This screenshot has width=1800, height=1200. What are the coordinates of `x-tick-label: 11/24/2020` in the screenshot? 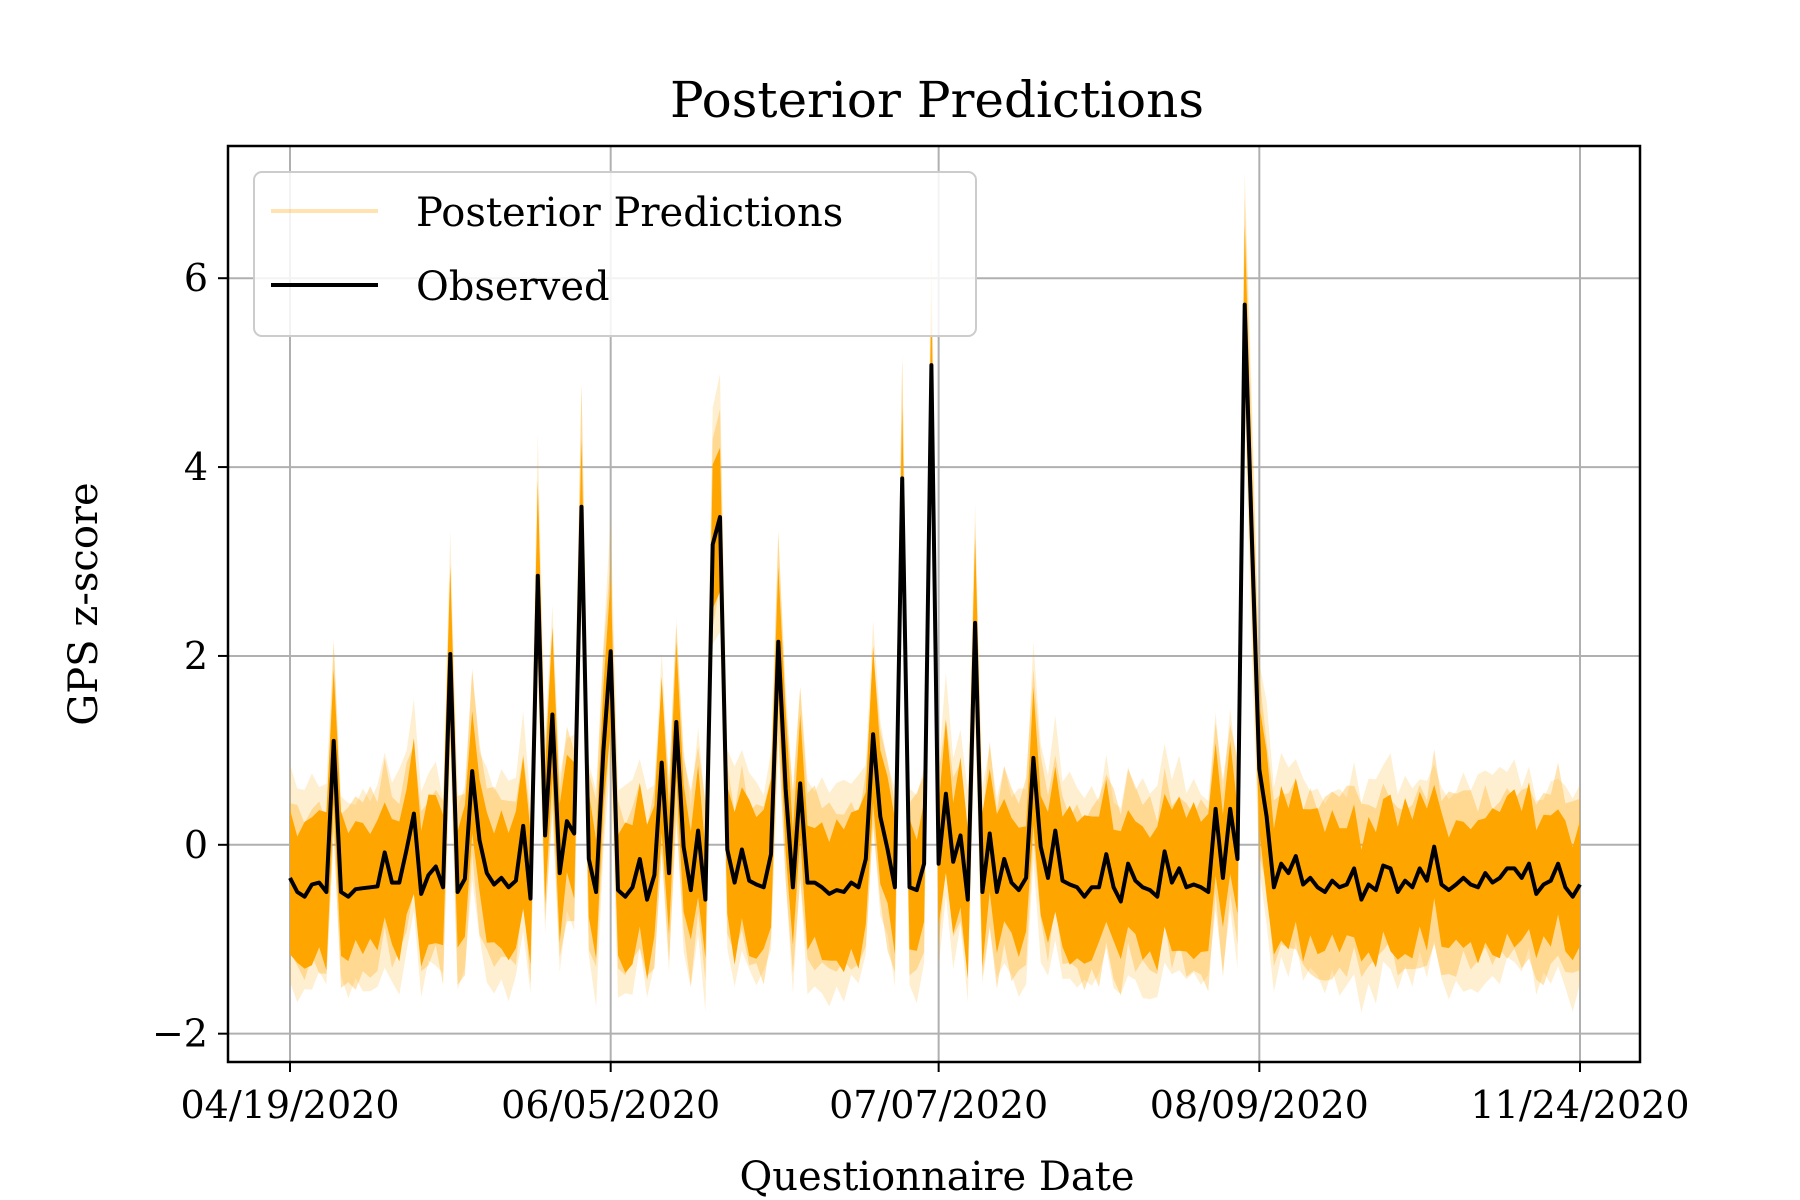 It's located at (1579, 1105).